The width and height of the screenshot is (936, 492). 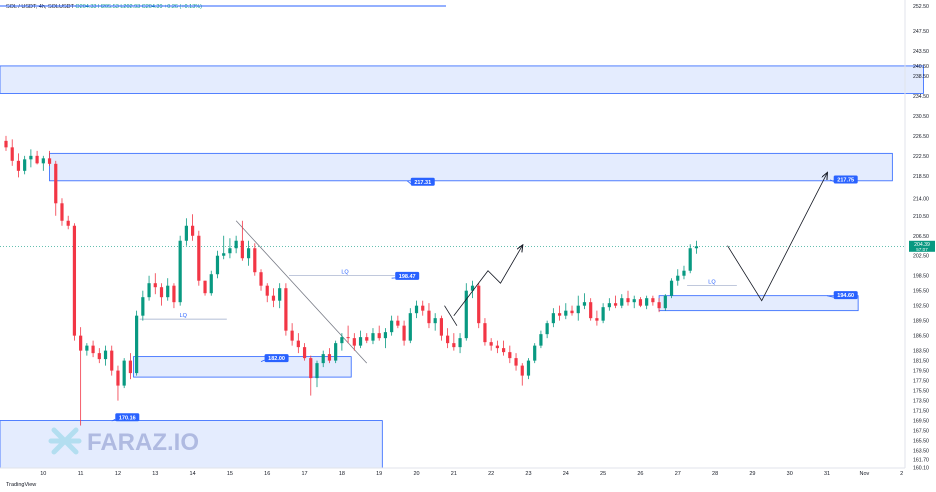 I want to click on trendline, so click(x=301, y=292).